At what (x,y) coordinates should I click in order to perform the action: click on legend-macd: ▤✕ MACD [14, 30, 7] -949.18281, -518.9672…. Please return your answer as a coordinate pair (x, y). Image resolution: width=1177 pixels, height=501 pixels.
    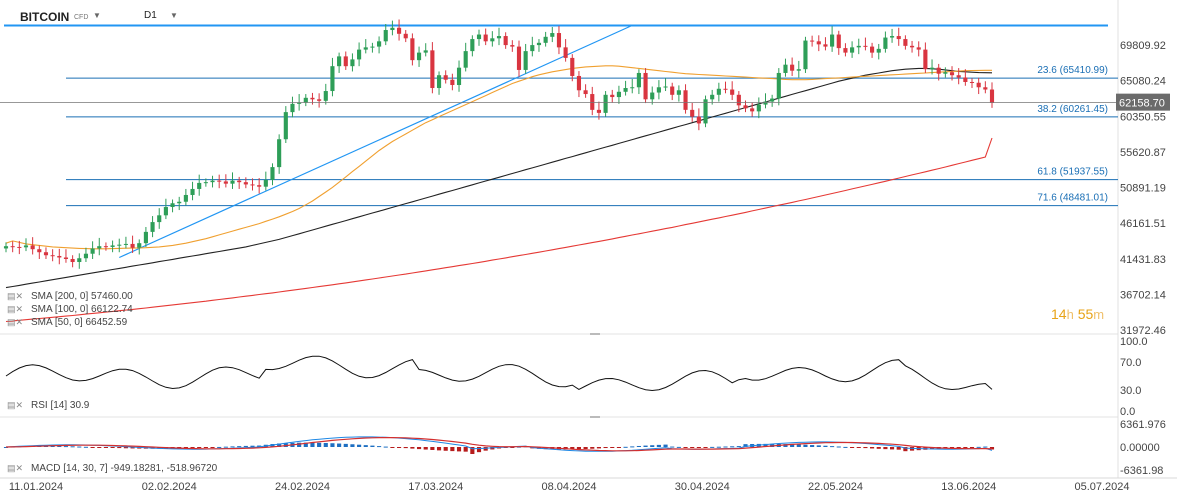
    Looking at the image, I should click on (112, 468).